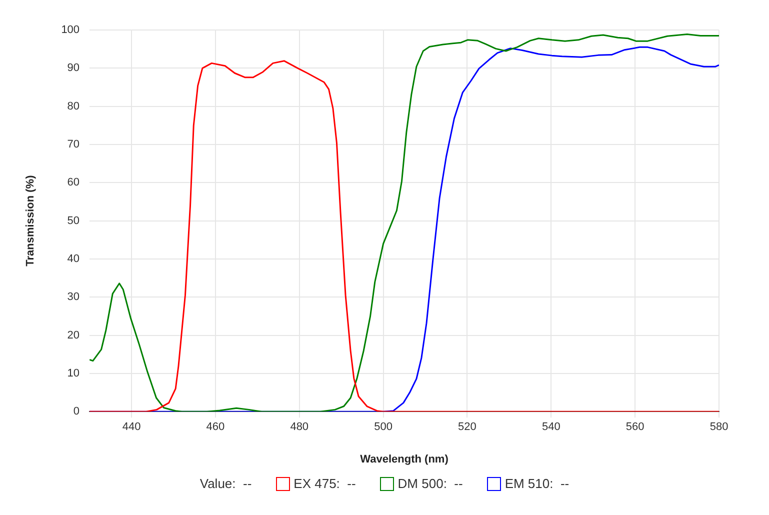 Image resolution: width=769 pixels, height=515 pixels. I want to click on y-tick-label: 30, so click(73, 297).